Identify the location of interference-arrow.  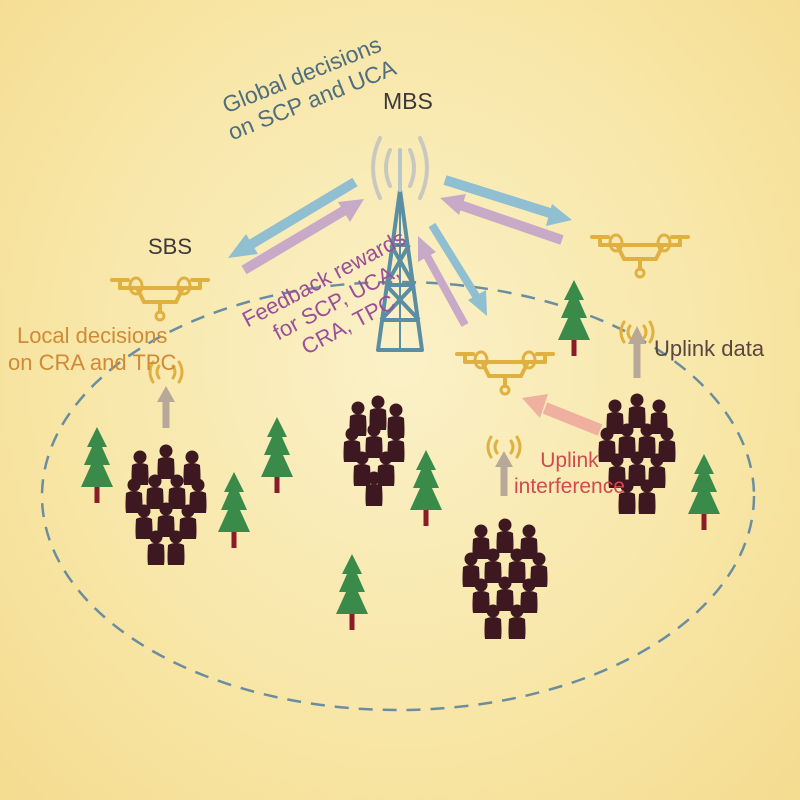
(562, 415).